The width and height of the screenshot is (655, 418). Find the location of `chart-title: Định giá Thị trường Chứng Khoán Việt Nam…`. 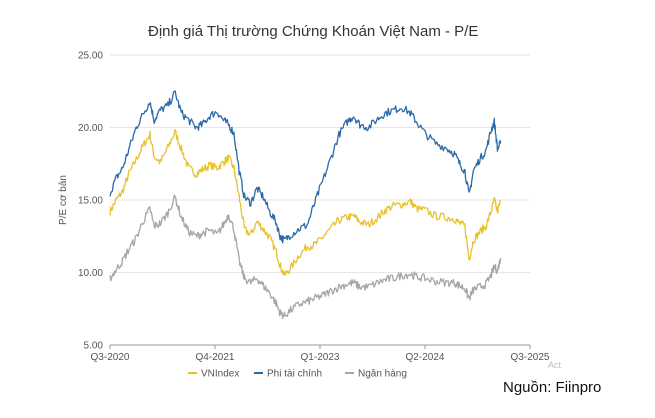

chart-title: Định giá Thị trường Chứng Khoán Việt Nam… is located at coordinates (313, 31).